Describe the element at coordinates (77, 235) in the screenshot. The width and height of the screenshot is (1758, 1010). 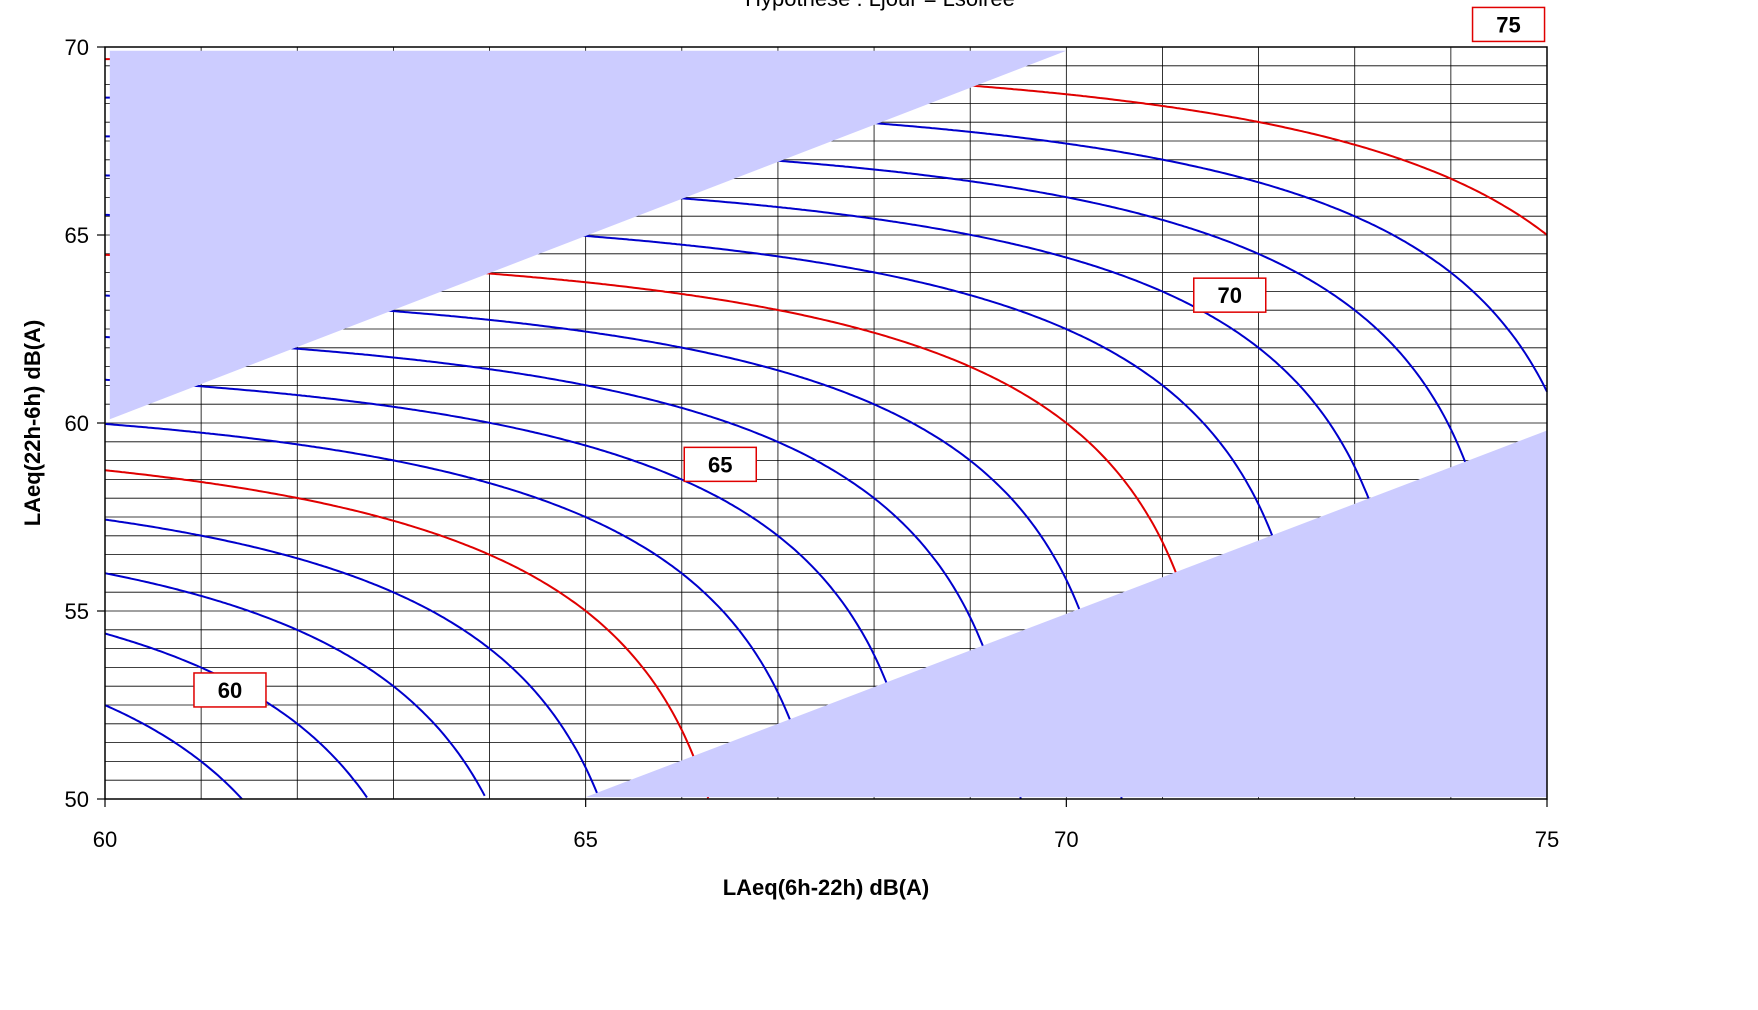
I see `y-tick-label: 65` at that location.